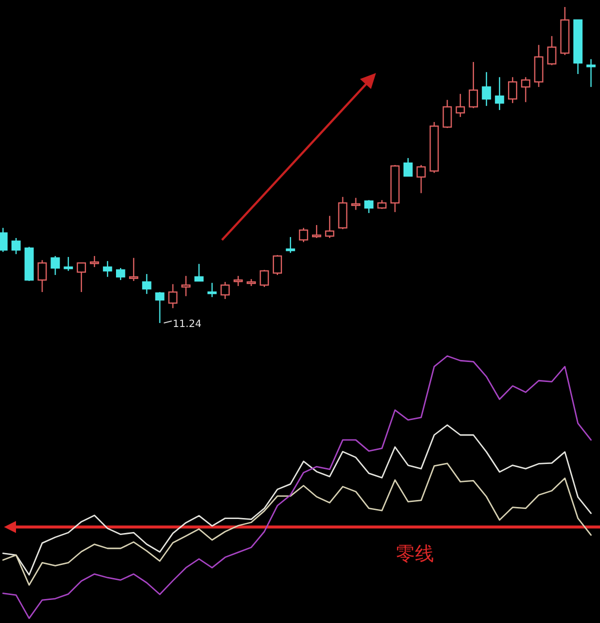 The height and width of the screenshot is (623, 600). I want to click on annotation: 11.24, so click(187, 324).